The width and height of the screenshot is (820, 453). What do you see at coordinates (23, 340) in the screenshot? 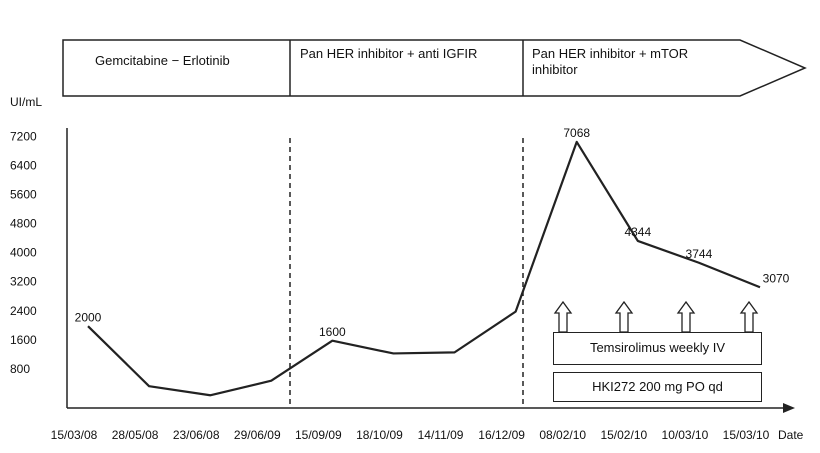
I see `y-tick-label: 1600` at bounding box center [23, 340].